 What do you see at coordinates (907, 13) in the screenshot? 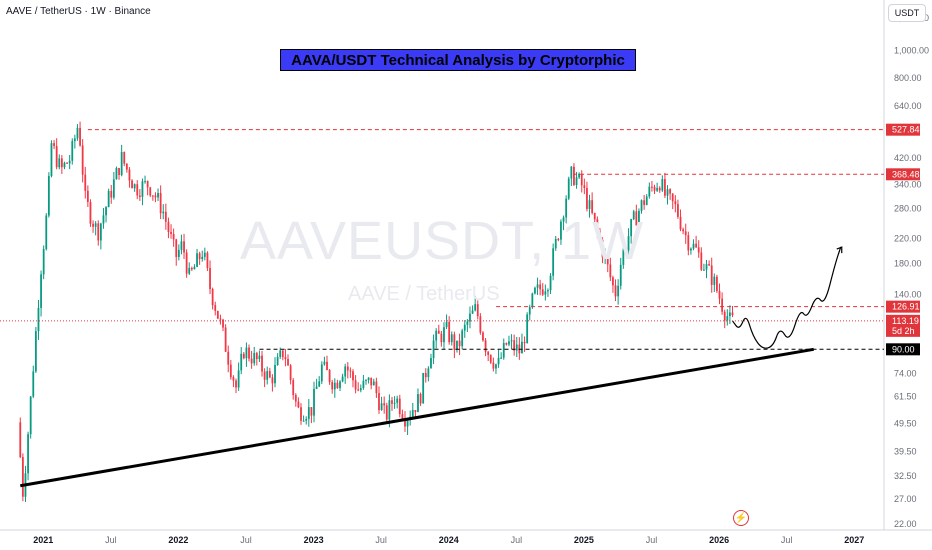
I see `currency-unit-button: USDT` at bounding box center [907, 13].